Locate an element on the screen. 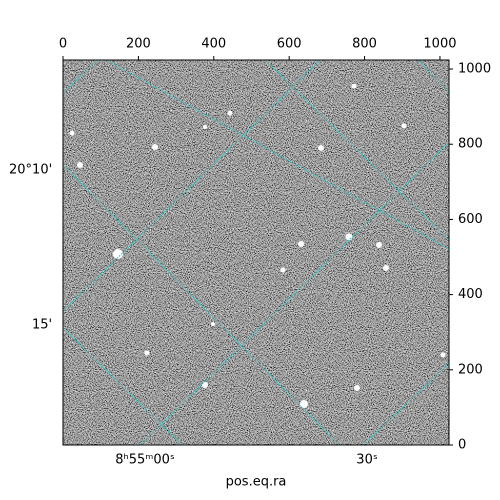 The width and height of the screenshot is (500, 500). x-tick-label: 800 is located at coordinates (364, 44).